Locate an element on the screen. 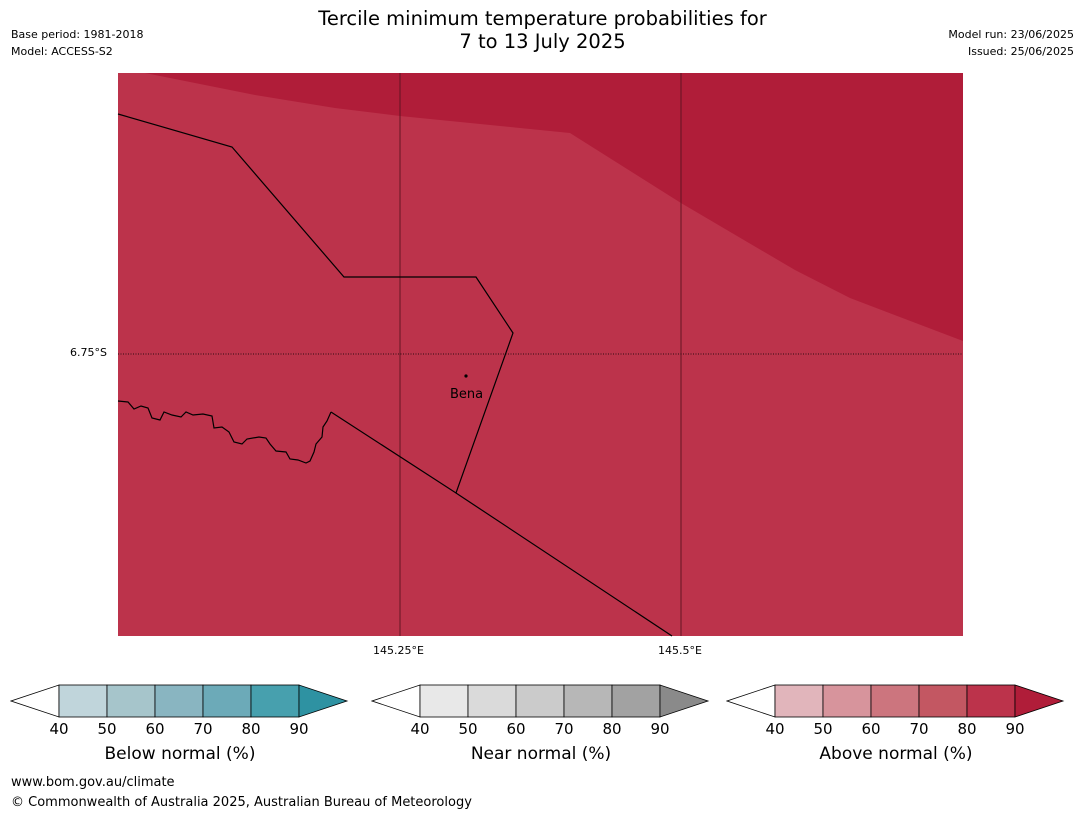 This screenshot has height=816, width=1085. colorbar-near-normal-label: Near normal (%) is located at coordinates (541, 754).